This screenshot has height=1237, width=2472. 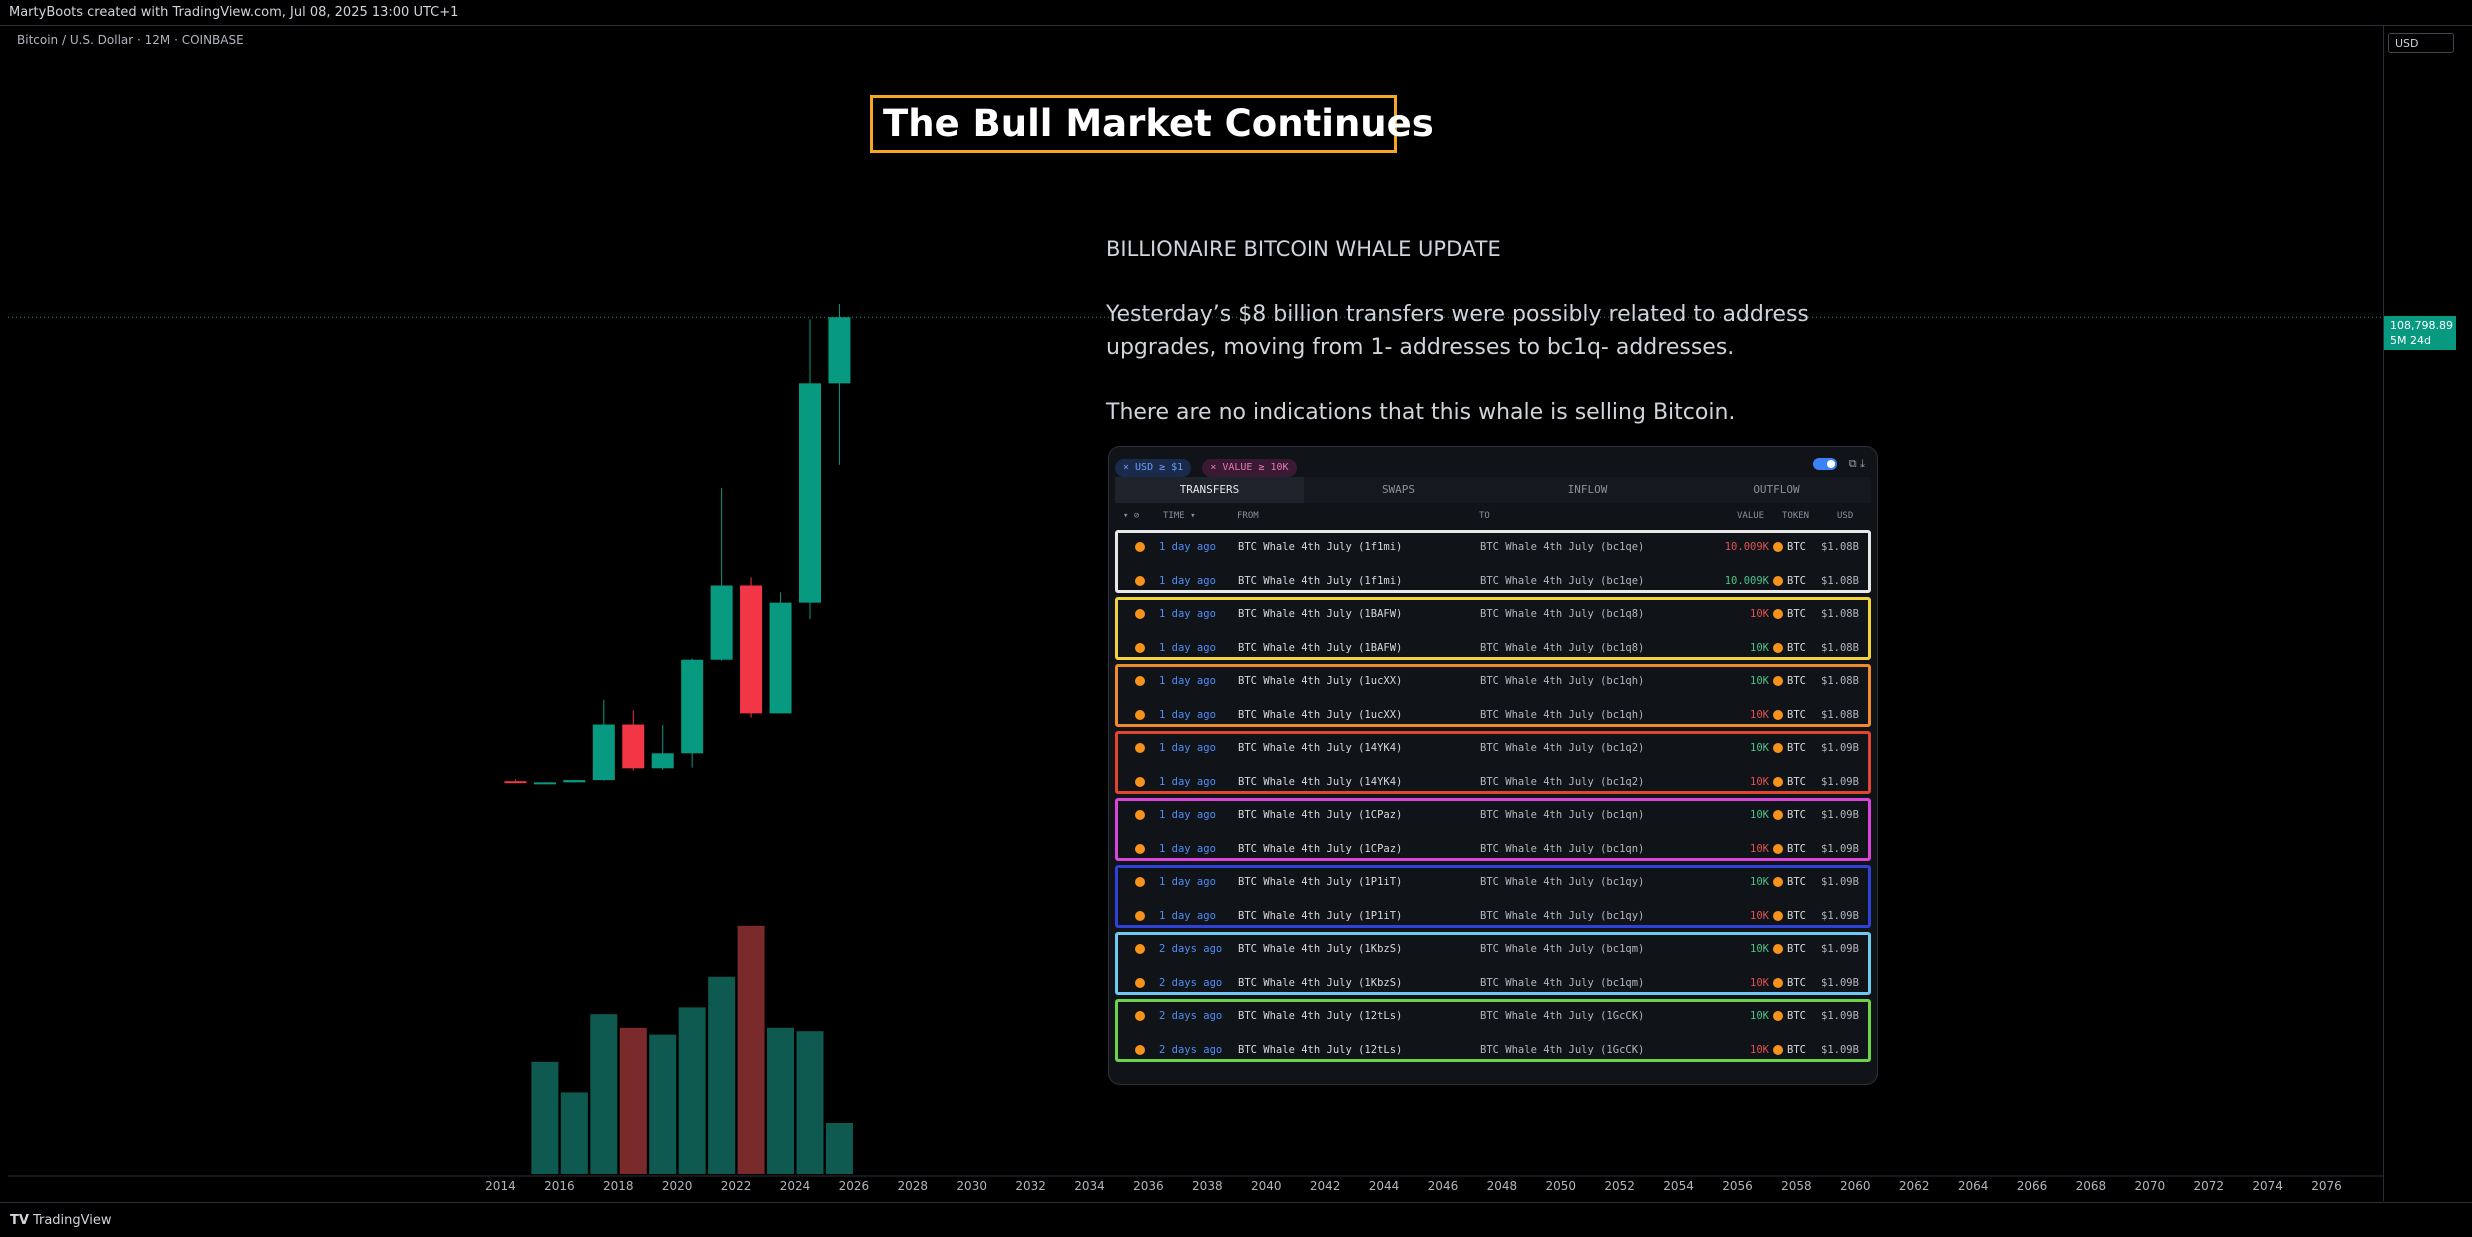 I want to click on filter-chip-usd: × USD ≥ $1, so click(x=1153, y=468).